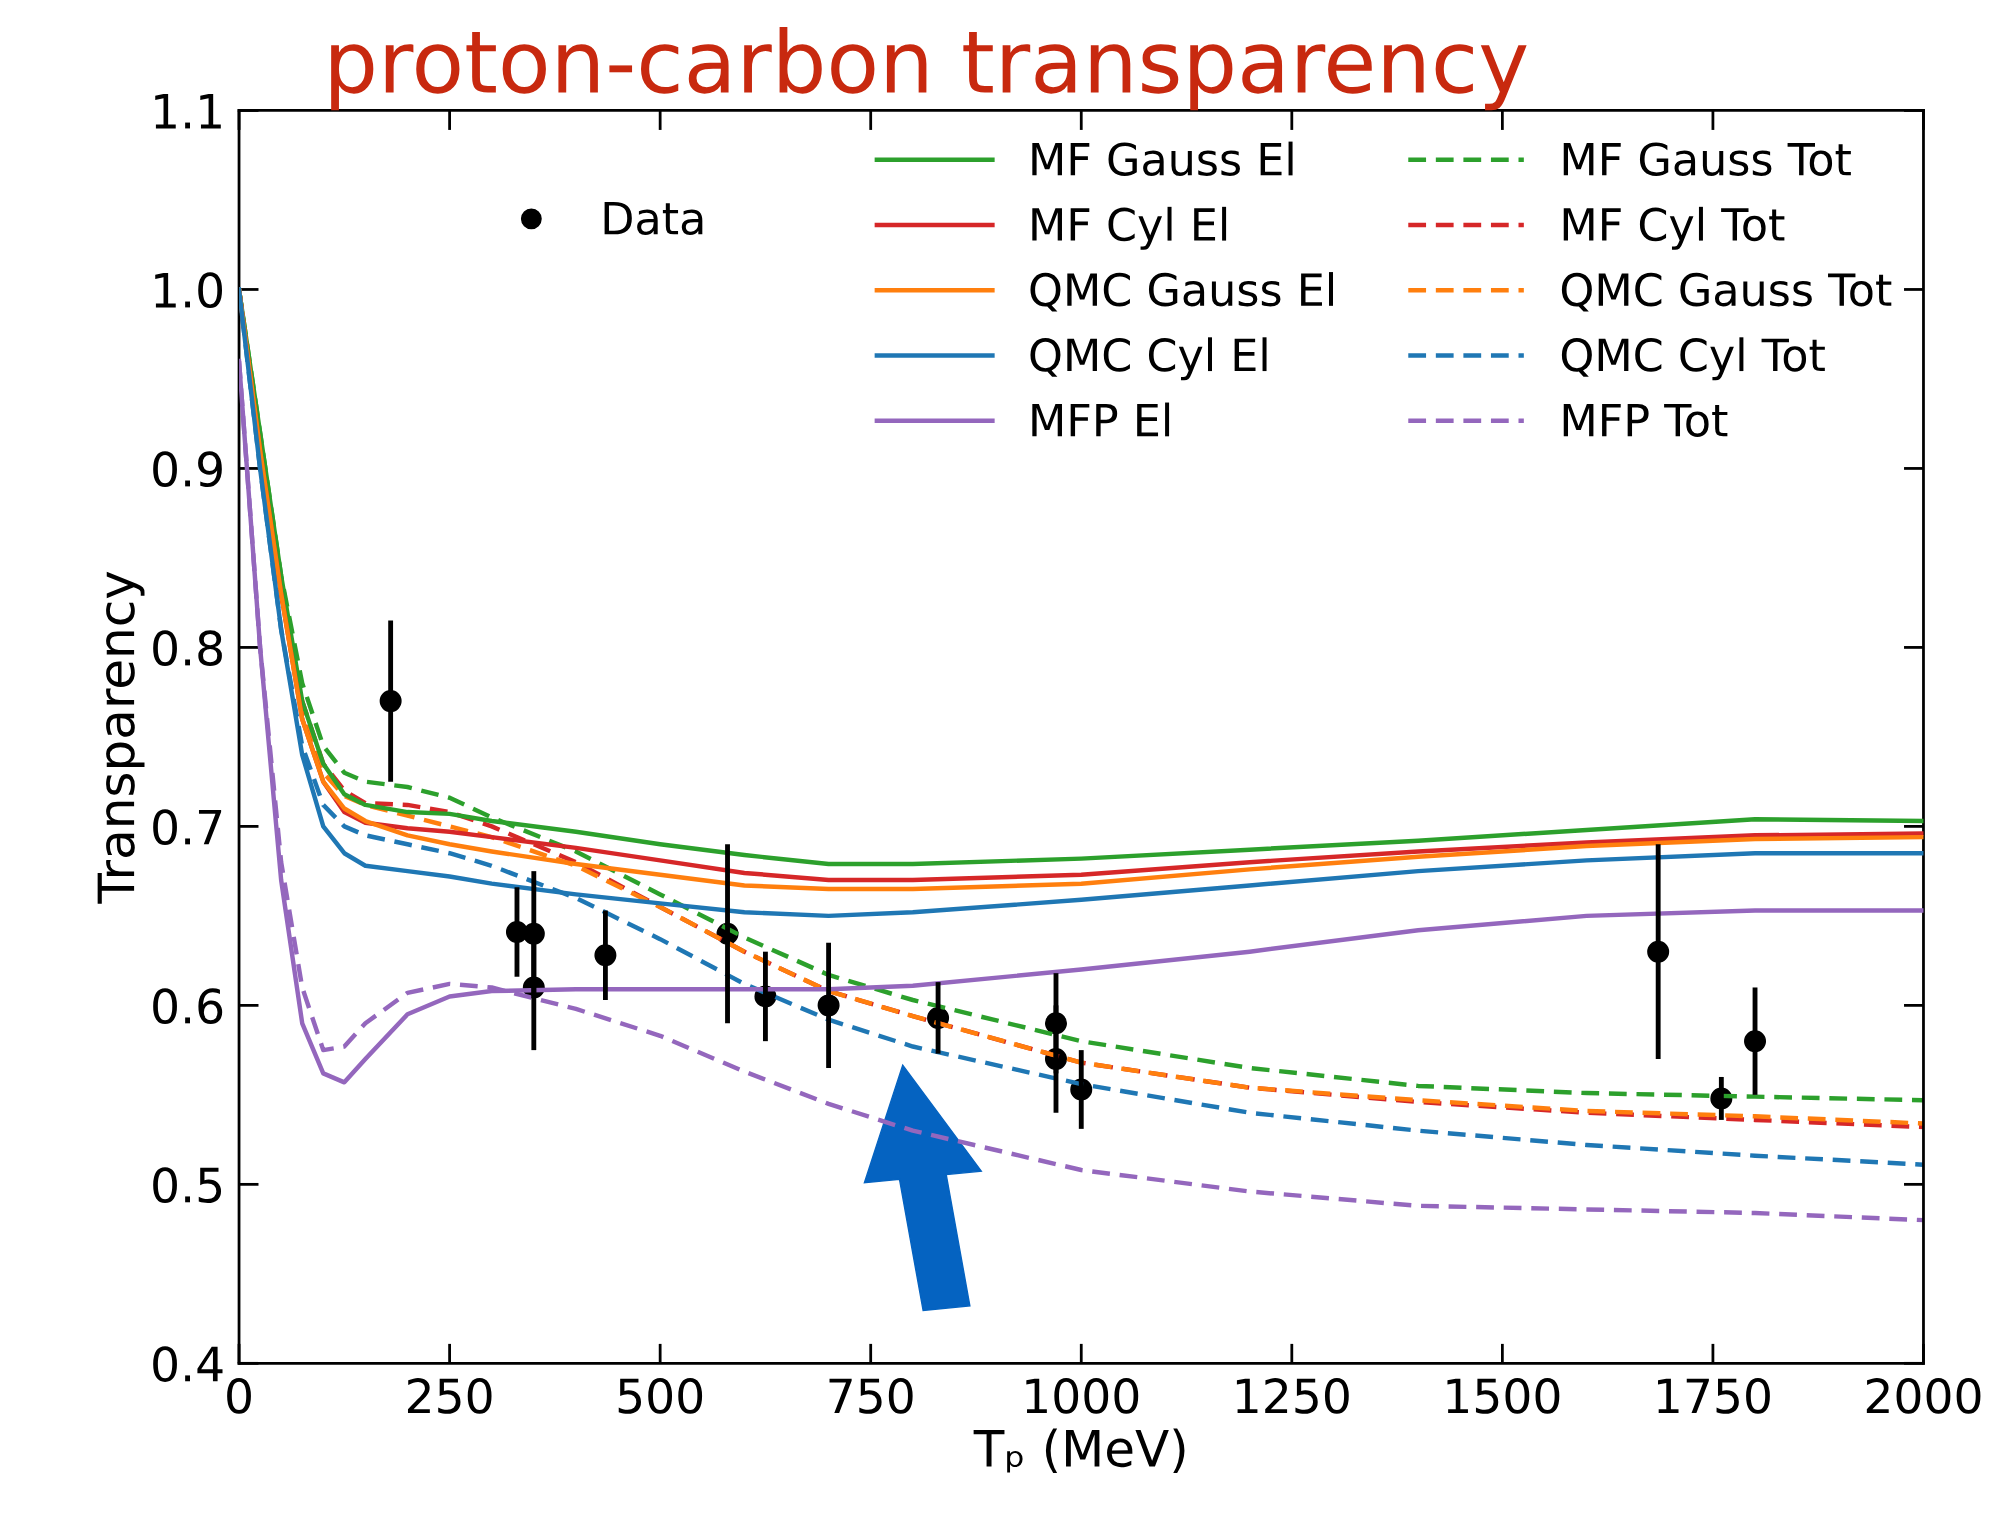 The height and width of the screenshot is (1526, 1992). I want to click on y-tick-label: 1.1, so click(188, 111).